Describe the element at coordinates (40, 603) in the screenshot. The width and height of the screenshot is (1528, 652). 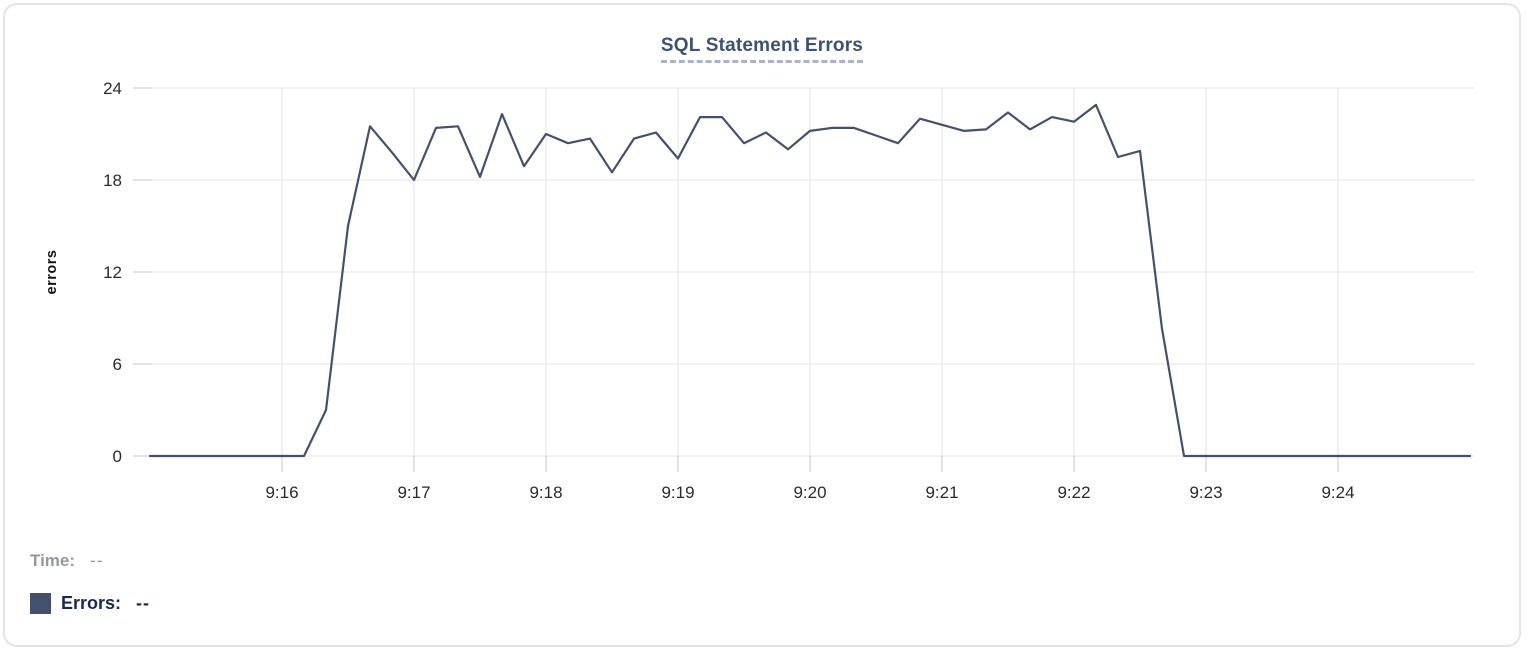
I see `legend-swatch` at that location.